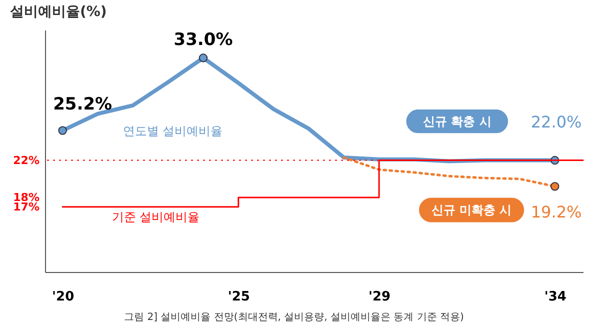  Describe the element at coordinates (58, 12) in the screenshot. I see `y-axis-title: 설비예비율(%)` at that location.